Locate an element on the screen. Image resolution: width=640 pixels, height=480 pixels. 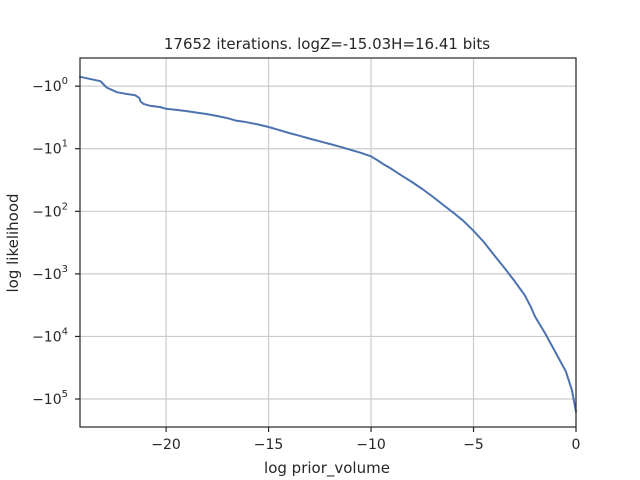
y-axis-ticks: −100 −101 −102 −103 −104 −105 is located at coordinates (56, 242).